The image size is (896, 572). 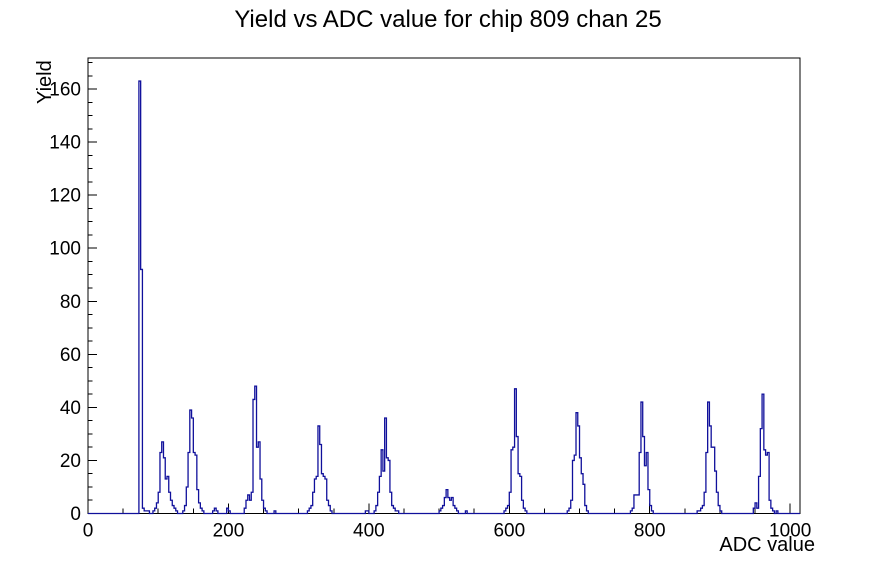 I want to click on x-axis-title: ADC value, so click(x=767, y=545).